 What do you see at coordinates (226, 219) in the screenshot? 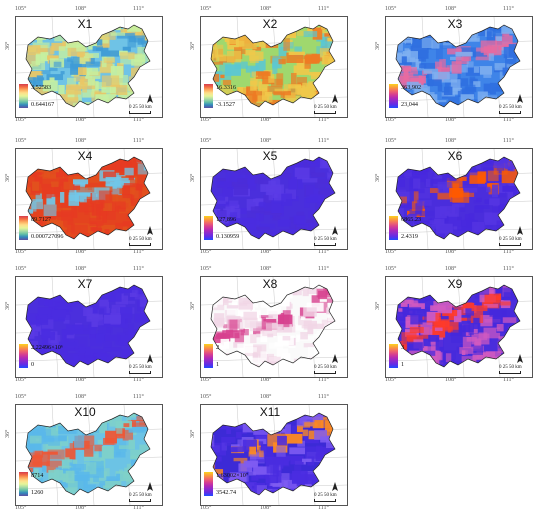
I see `legend-max-label: 127,896` at bounding box center [226, 219].